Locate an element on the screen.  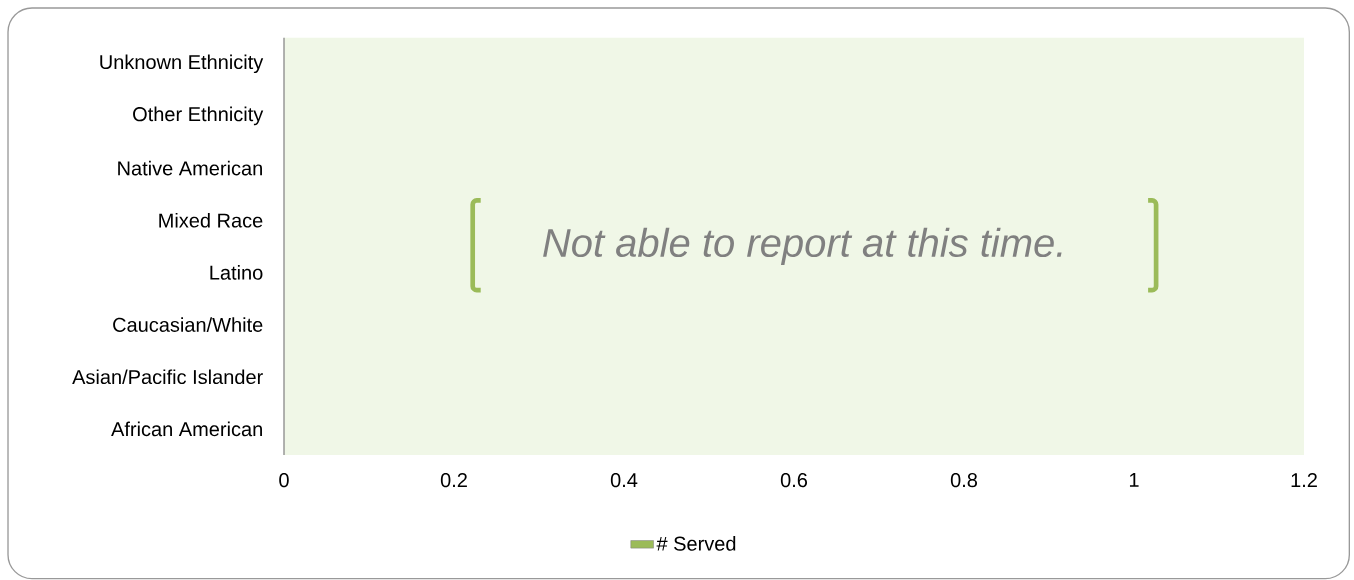
y-tick-label: Native American is located at coordinates (190, 168).